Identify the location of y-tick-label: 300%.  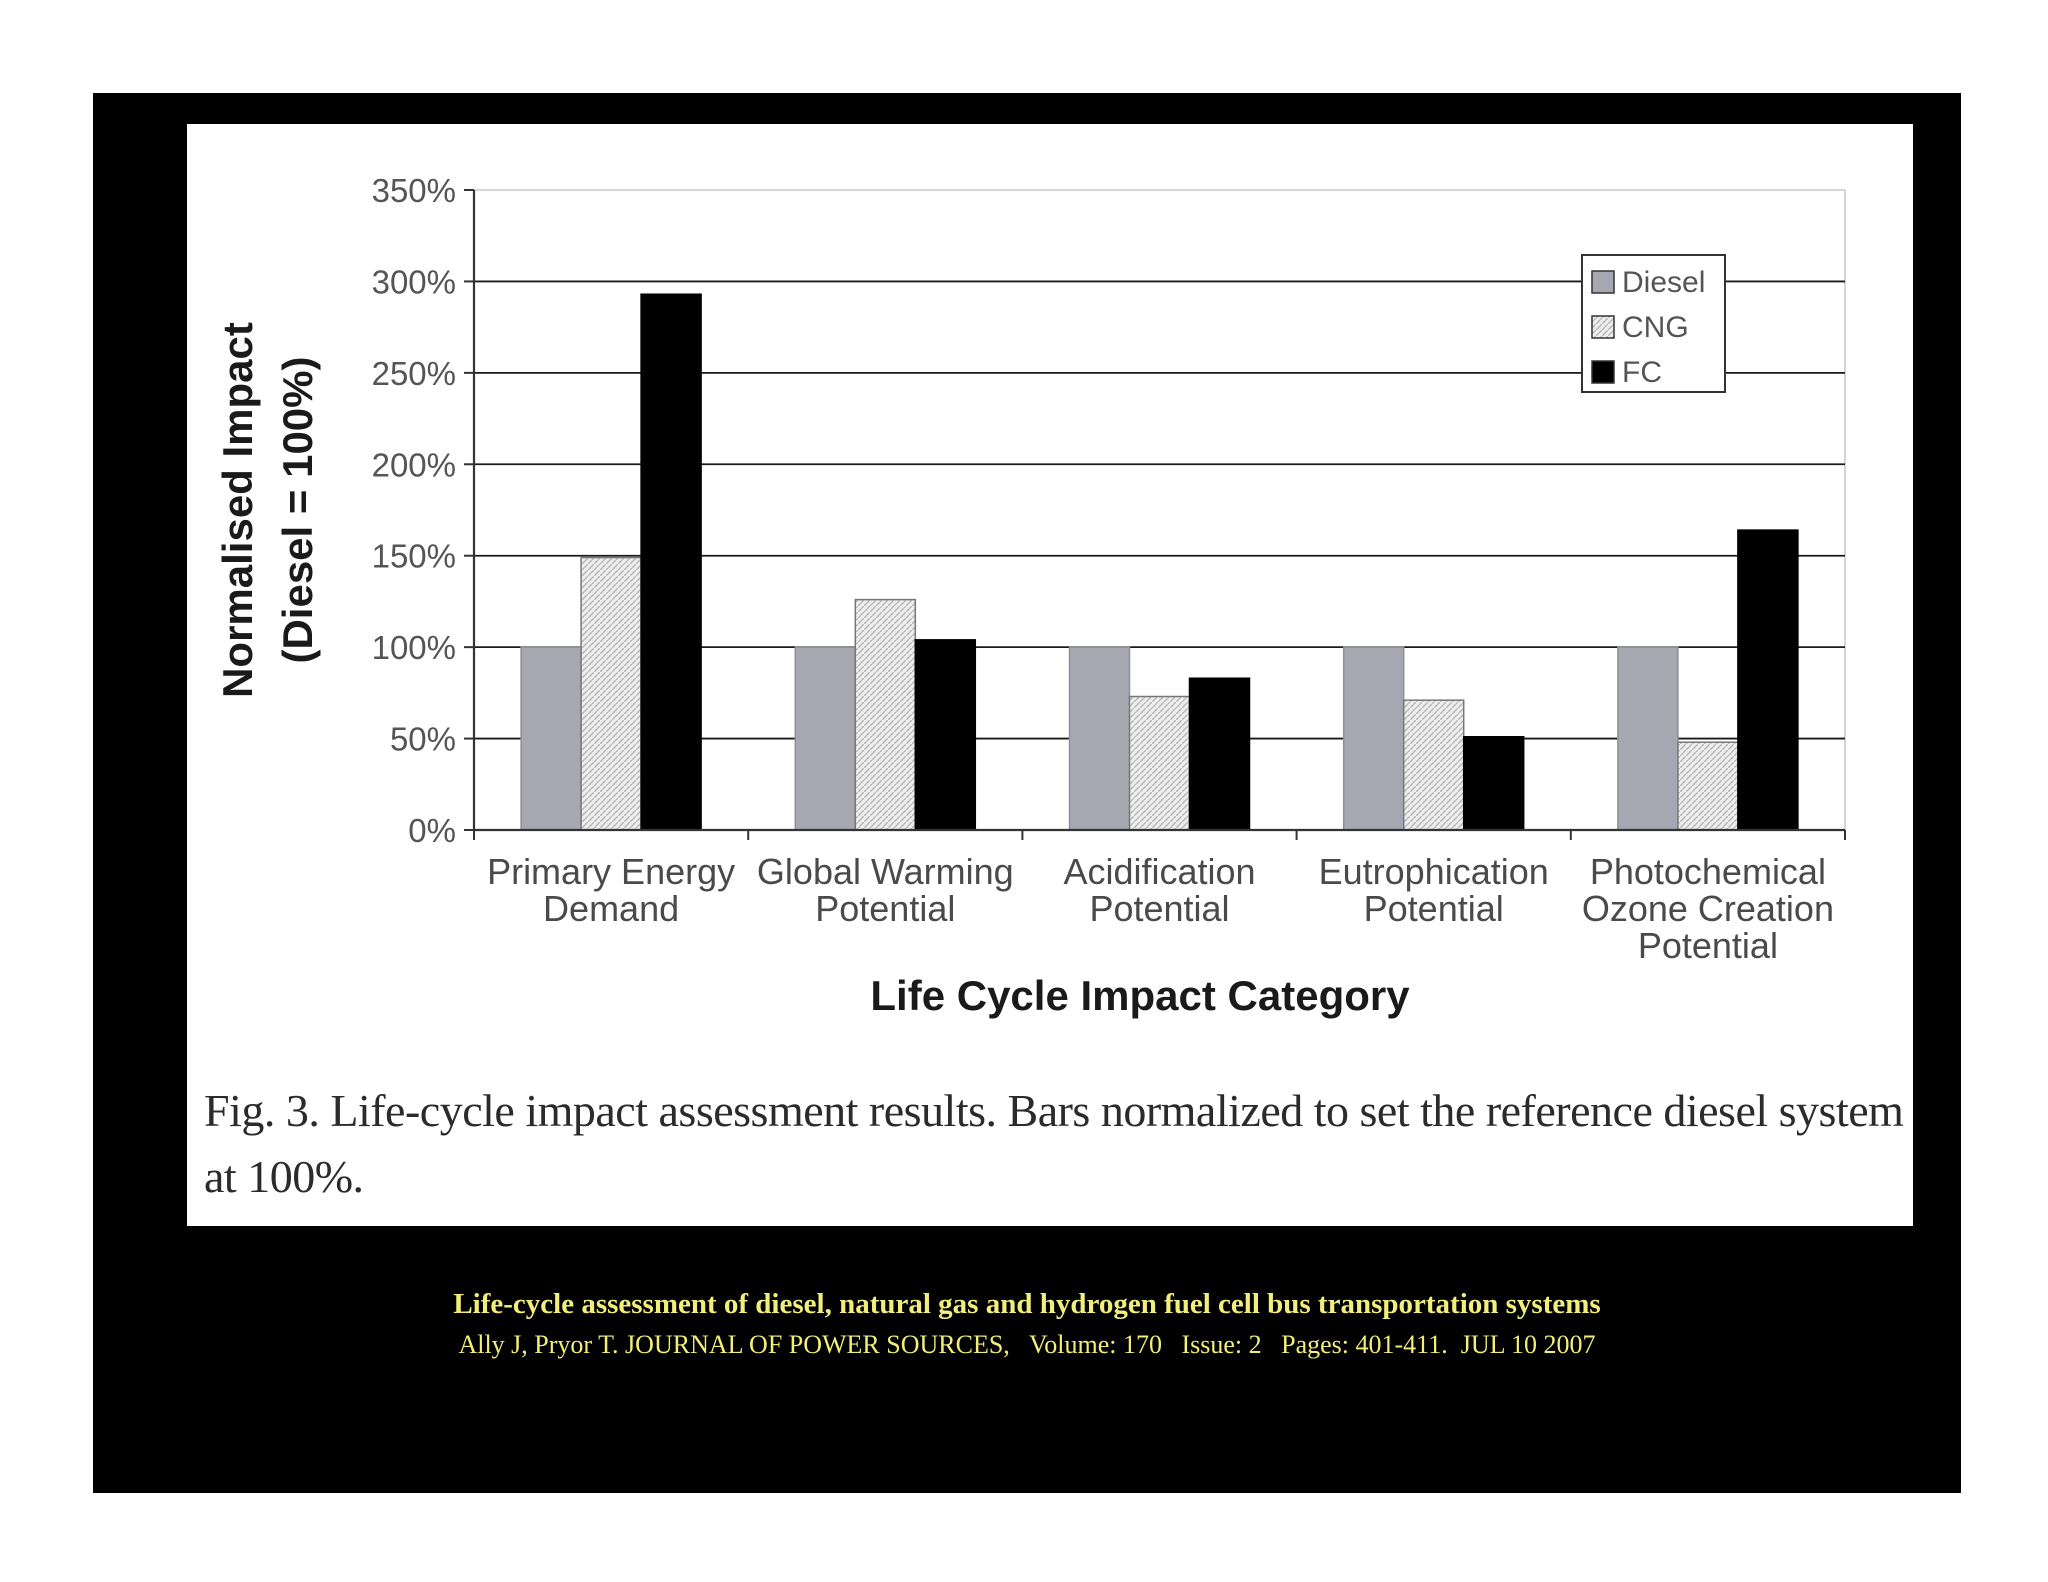
(414, 281).